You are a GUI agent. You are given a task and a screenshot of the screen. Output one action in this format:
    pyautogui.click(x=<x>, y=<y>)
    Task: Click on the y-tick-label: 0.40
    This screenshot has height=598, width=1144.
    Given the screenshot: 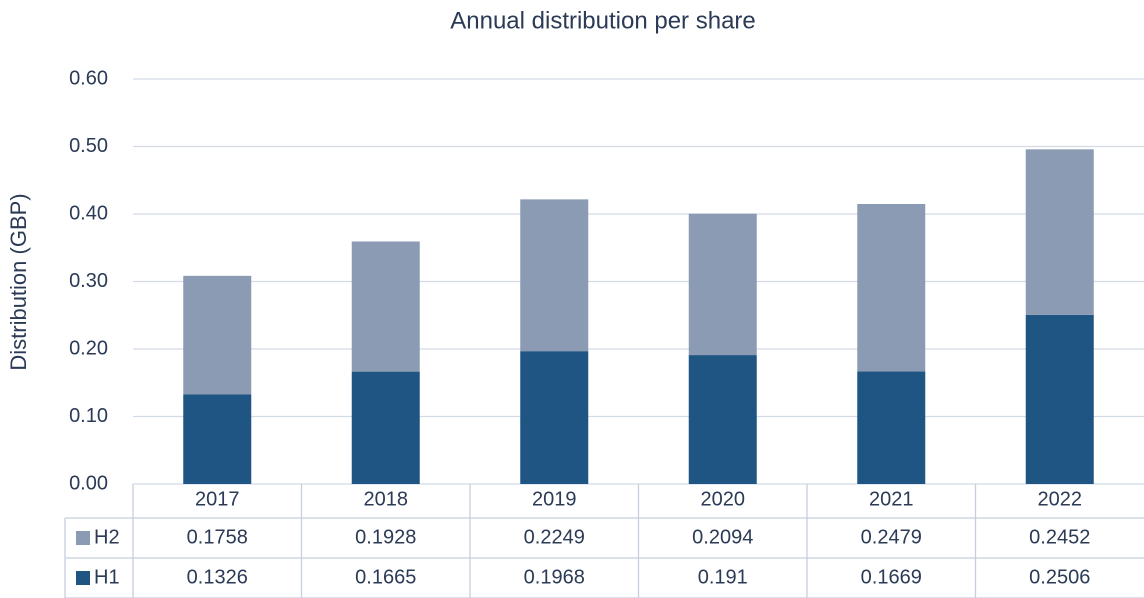 What is the action you would take?
    pyautogui.click(x=88, y=213)
    